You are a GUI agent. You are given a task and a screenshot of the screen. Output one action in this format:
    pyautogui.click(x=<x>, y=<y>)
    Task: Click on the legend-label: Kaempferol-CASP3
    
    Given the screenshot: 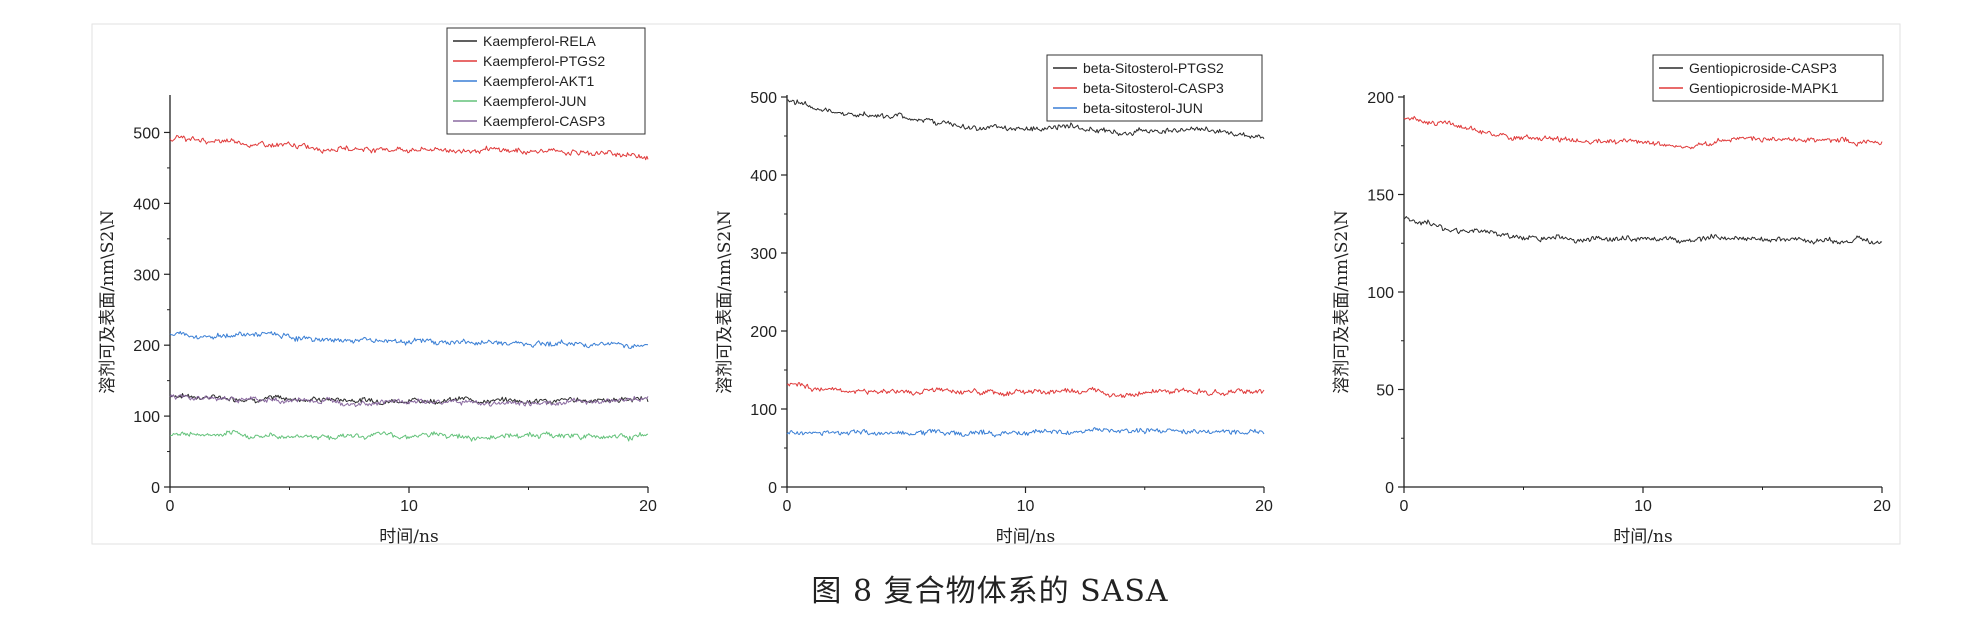 What is the action you would take?
    pyautogui.click(x=544, y=121)
    